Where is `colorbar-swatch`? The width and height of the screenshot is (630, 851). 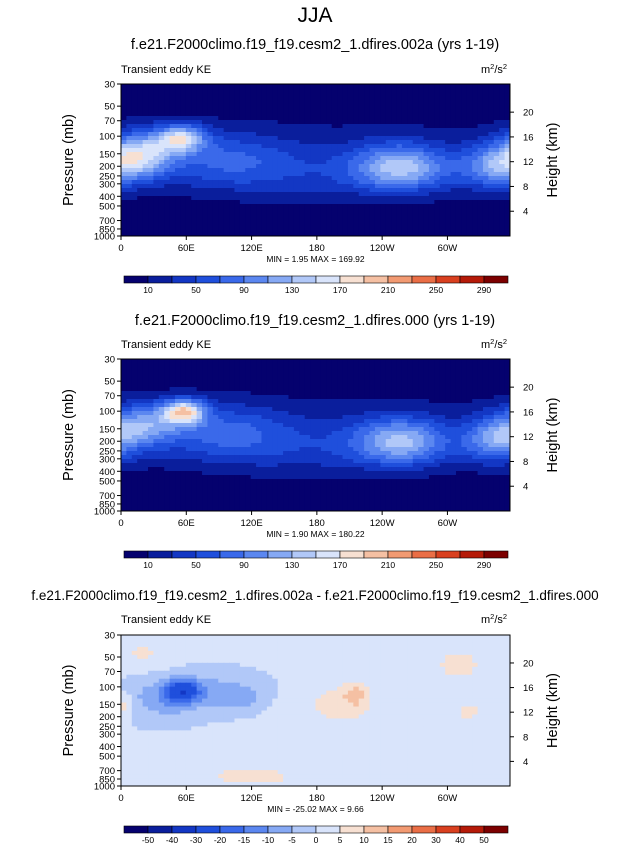 colorbar-swatch is located at coordinates (256, 279).